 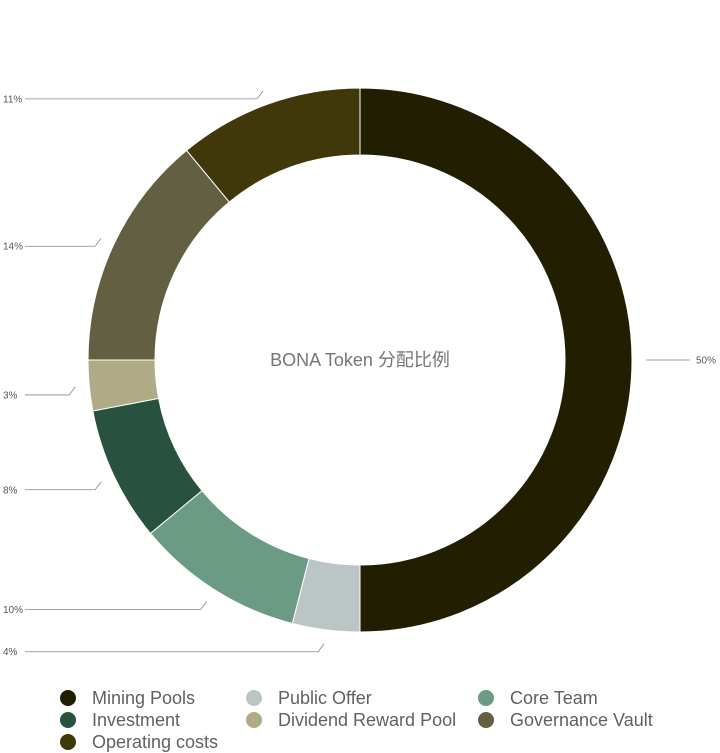 What do you see at coordinates (13, 610) in the screenshot?
I see `value-label-core-team: 10%` at bounding box center [13, 610].